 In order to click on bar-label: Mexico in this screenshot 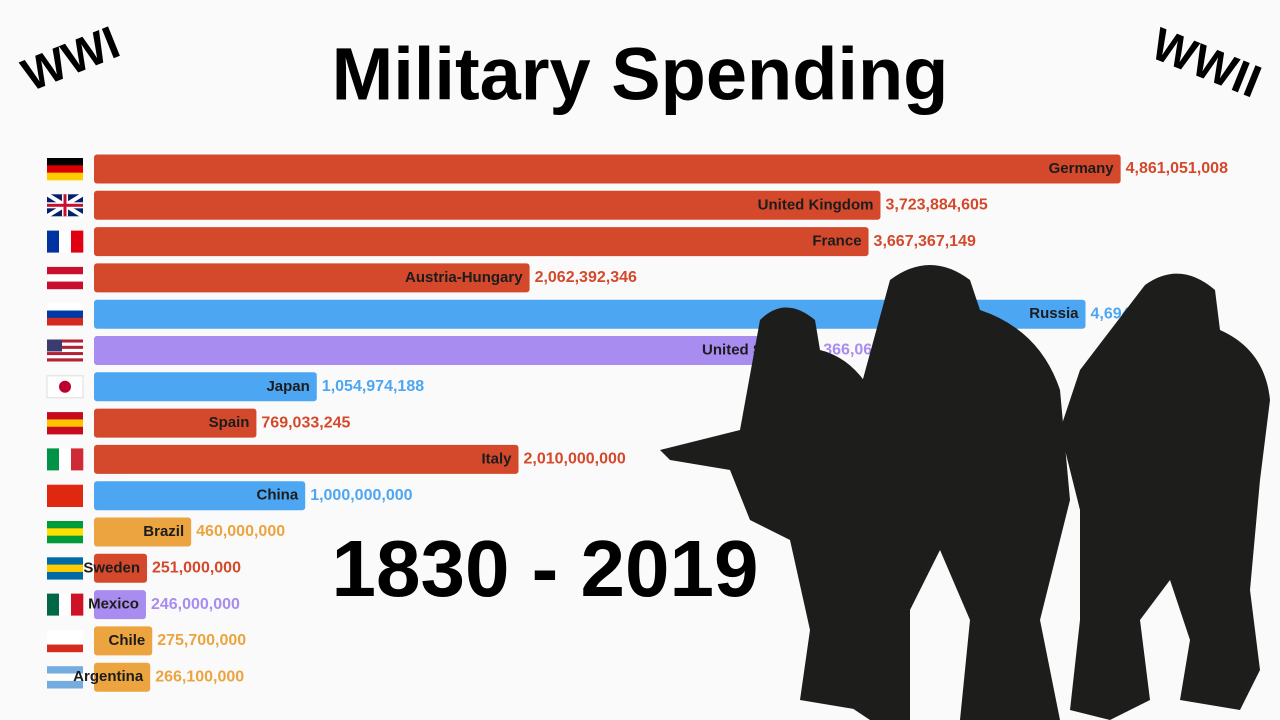, I will do `click(113, 604)`.